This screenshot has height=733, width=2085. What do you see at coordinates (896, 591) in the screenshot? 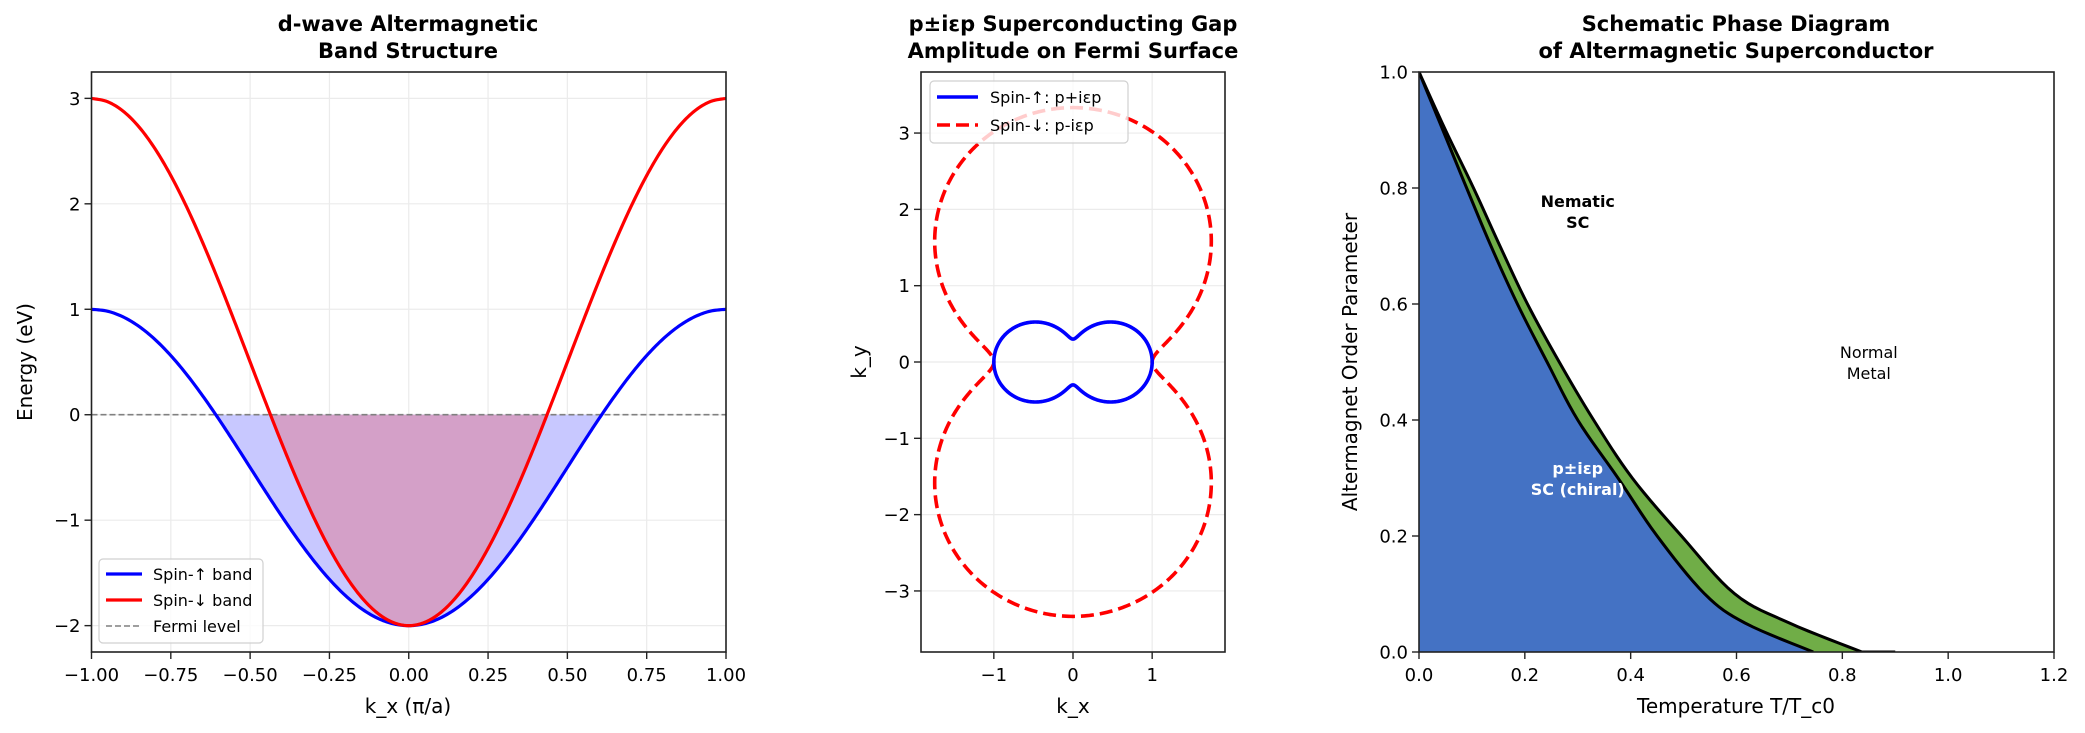
I see `y-tick-label: −3` at bounding box center [896, 591].